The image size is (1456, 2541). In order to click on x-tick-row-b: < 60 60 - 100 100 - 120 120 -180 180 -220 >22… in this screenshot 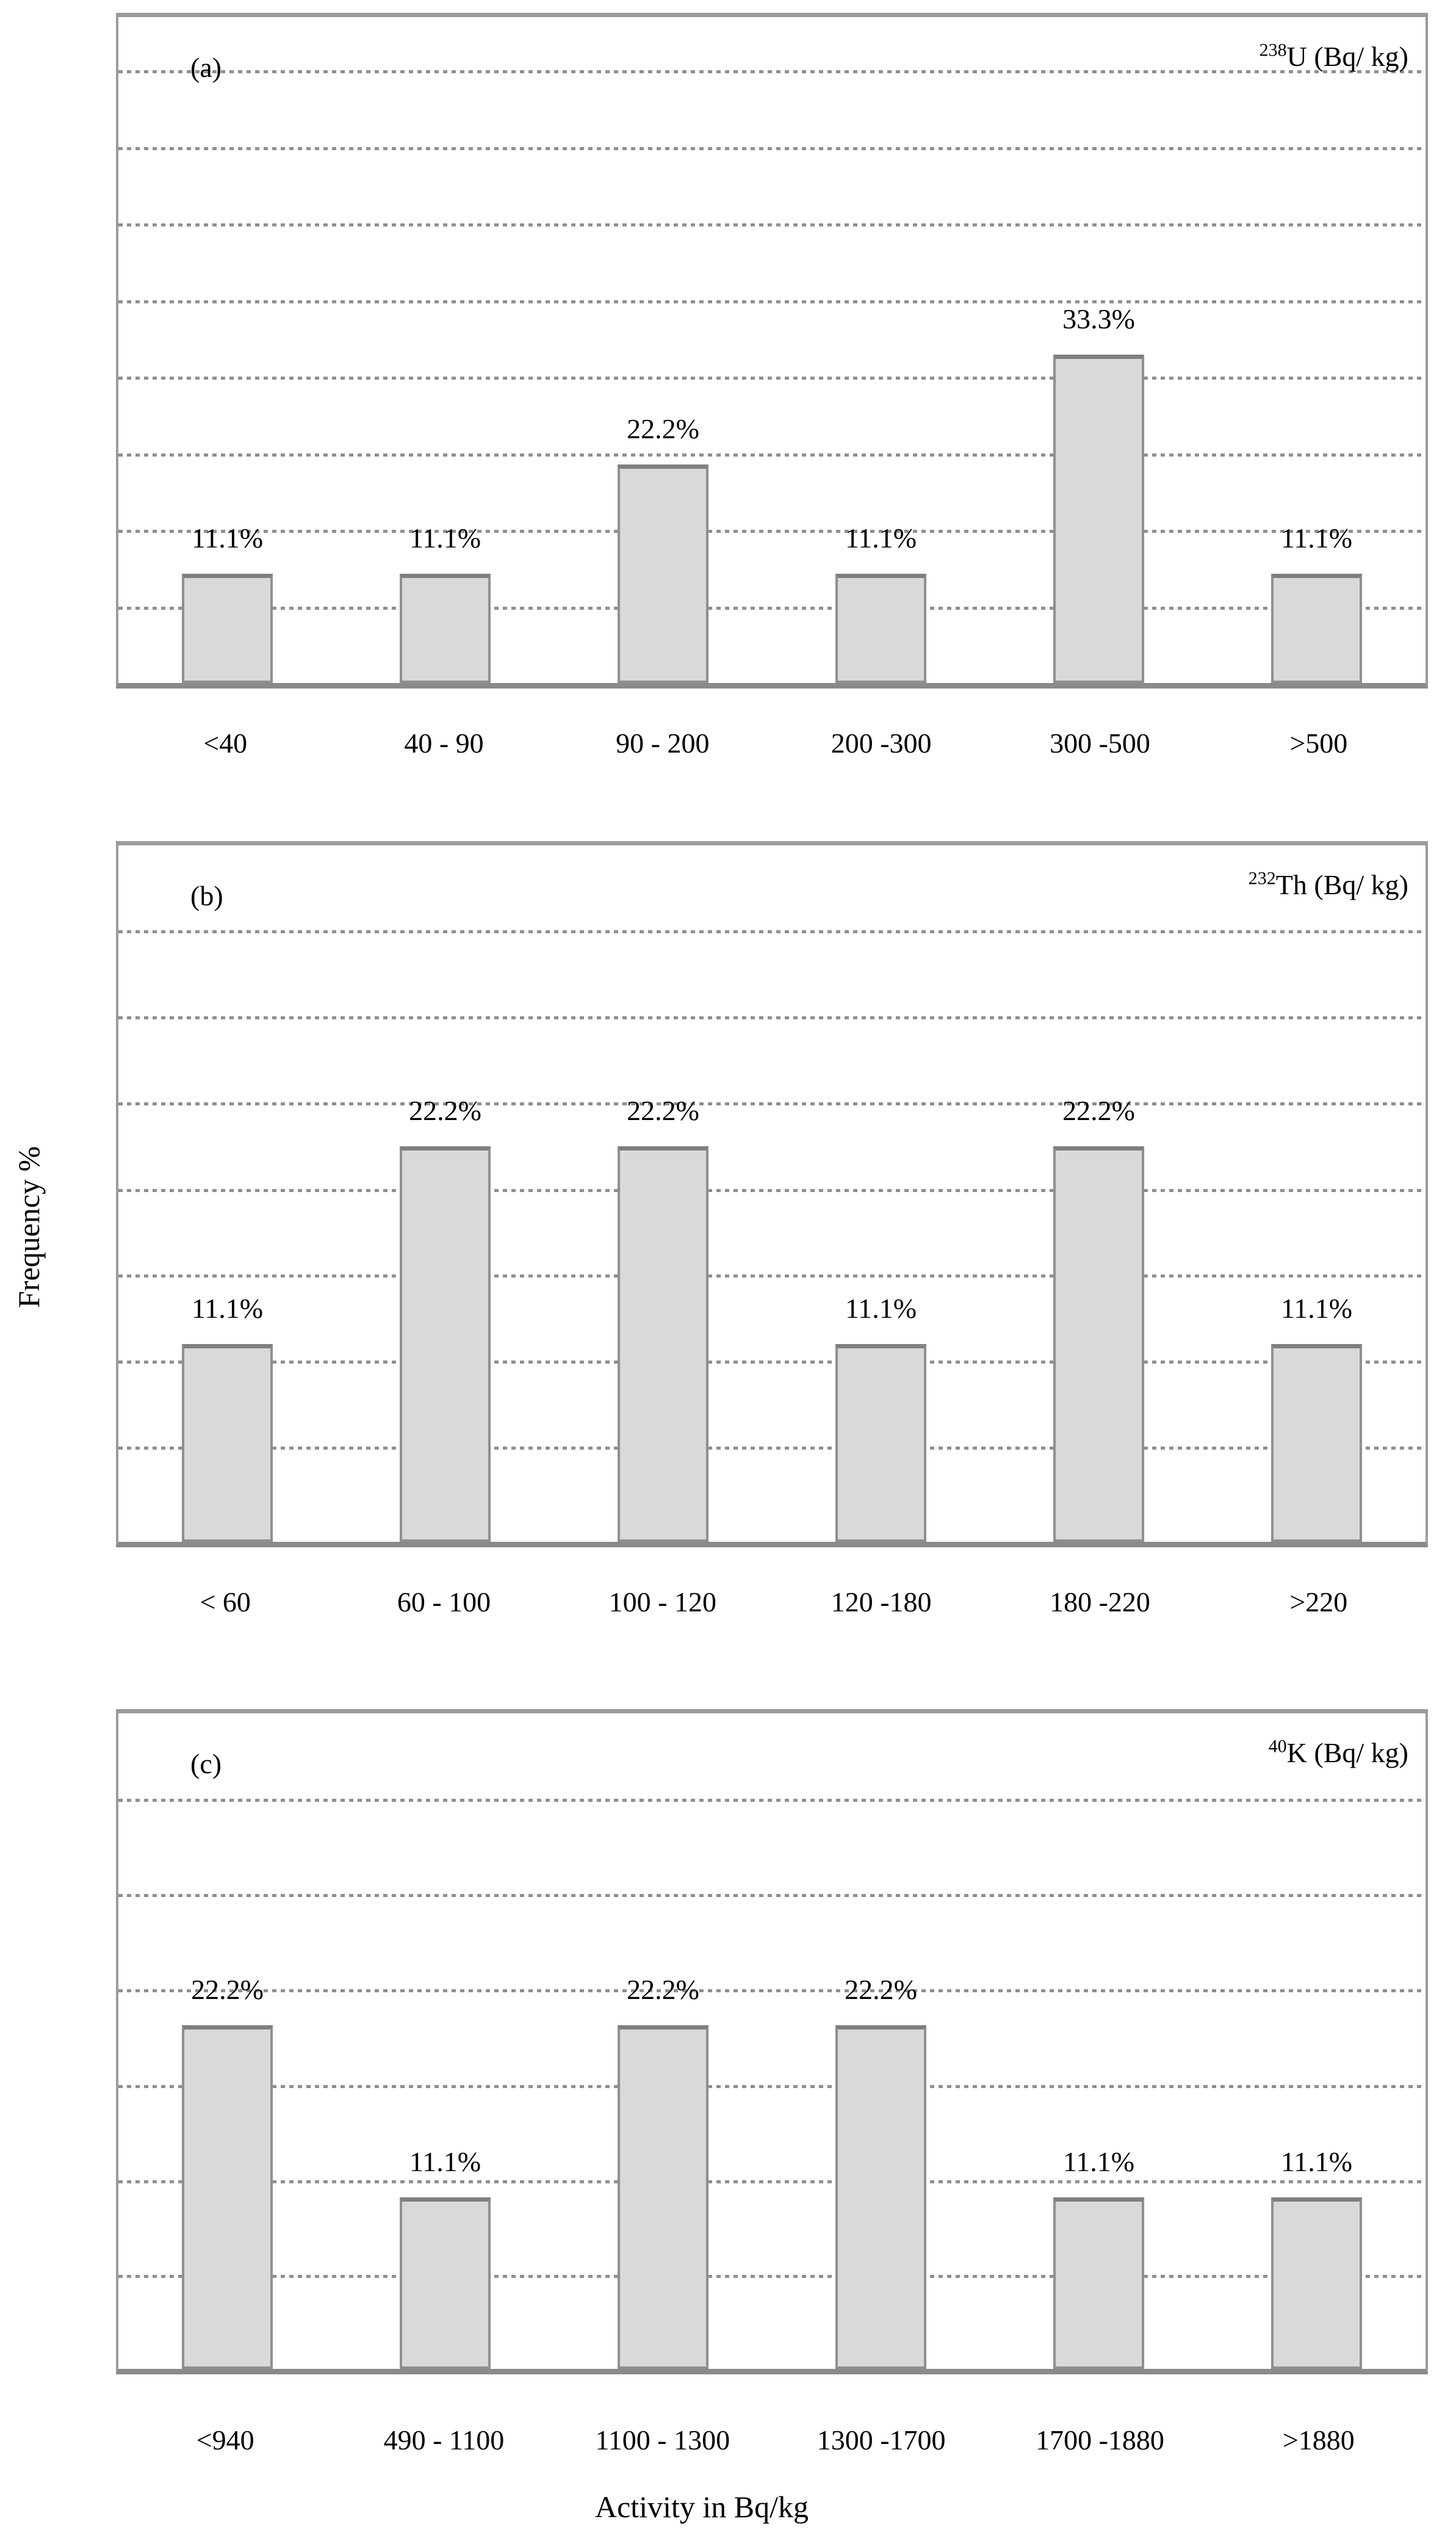, I will do `click(772, 1606)`.